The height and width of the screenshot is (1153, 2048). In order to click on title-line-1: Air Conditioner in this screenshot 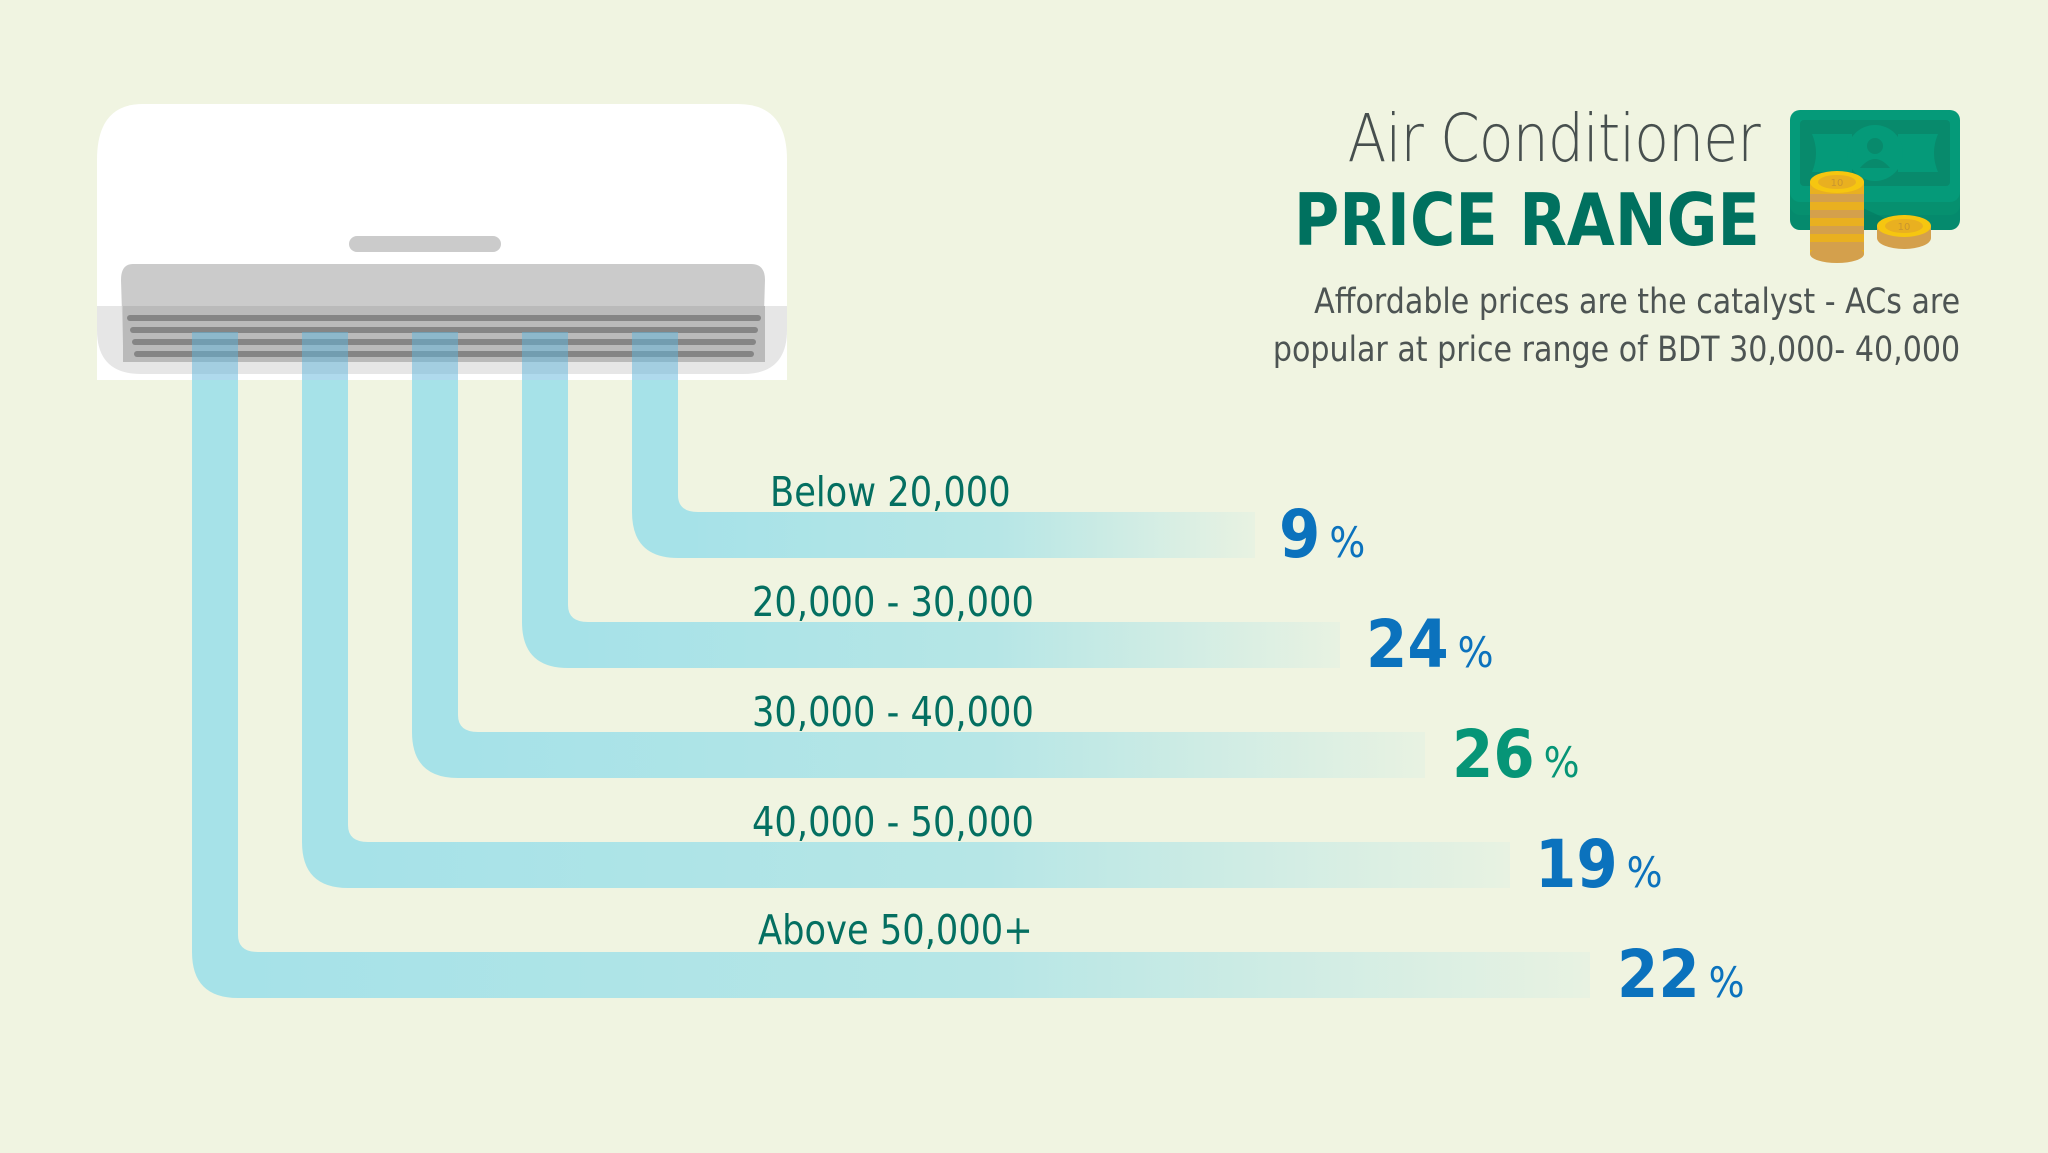, I will do `click(1554, 138)`.